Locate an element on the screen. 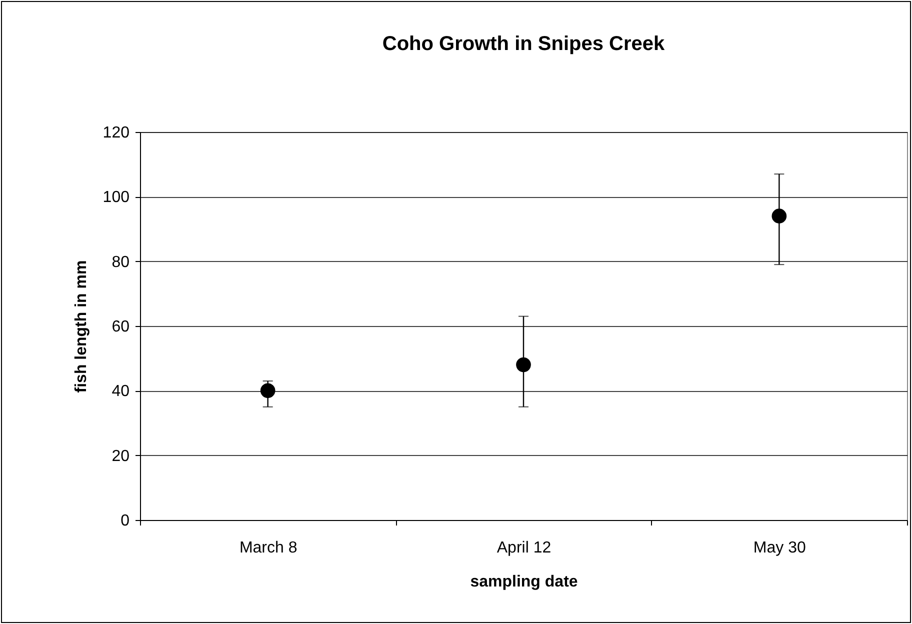 The height and width of the screenshot is (624, 912). x-tick-label: March 8 is located at coordinates (268, 548).